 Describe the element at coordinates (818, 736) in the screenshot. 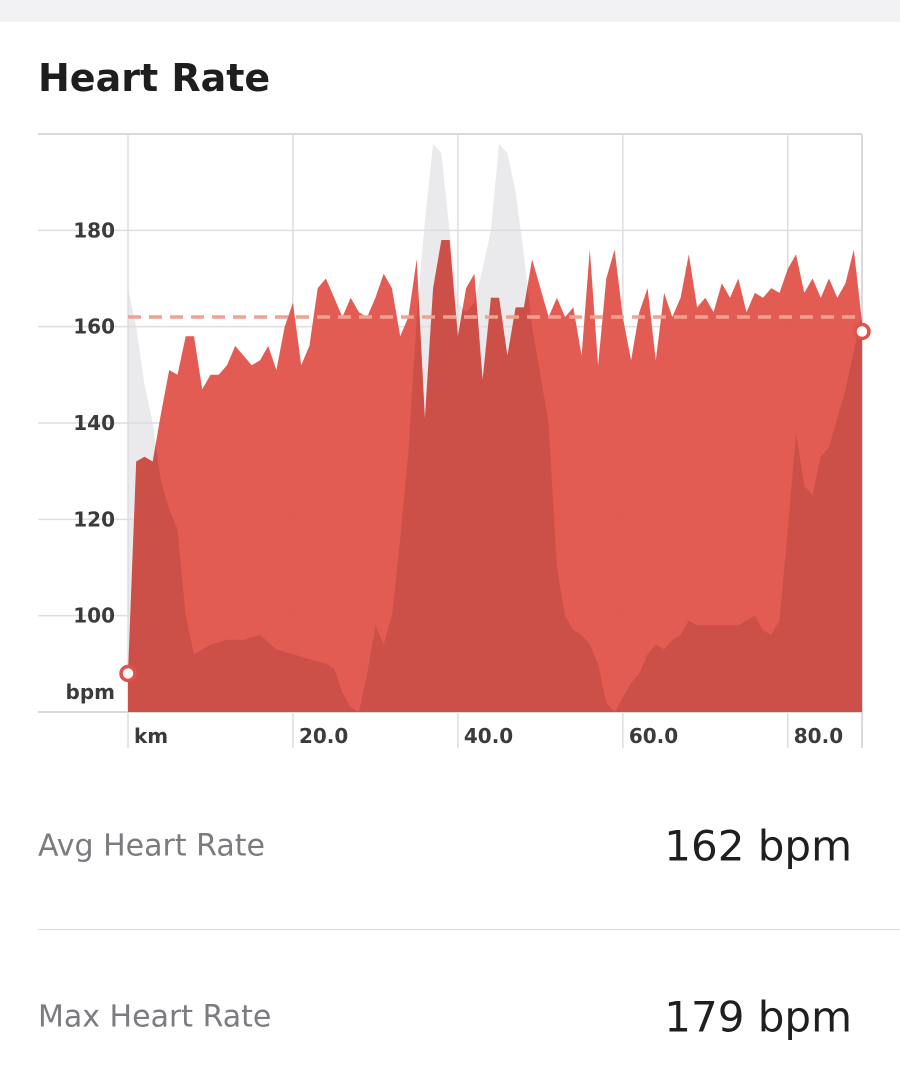

I see `x-tick-label: 80.0` at that location.